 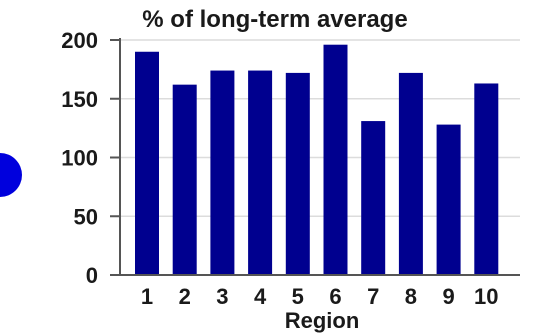 I want to click on x-tick-label: 6, so click(x=335, y=296).